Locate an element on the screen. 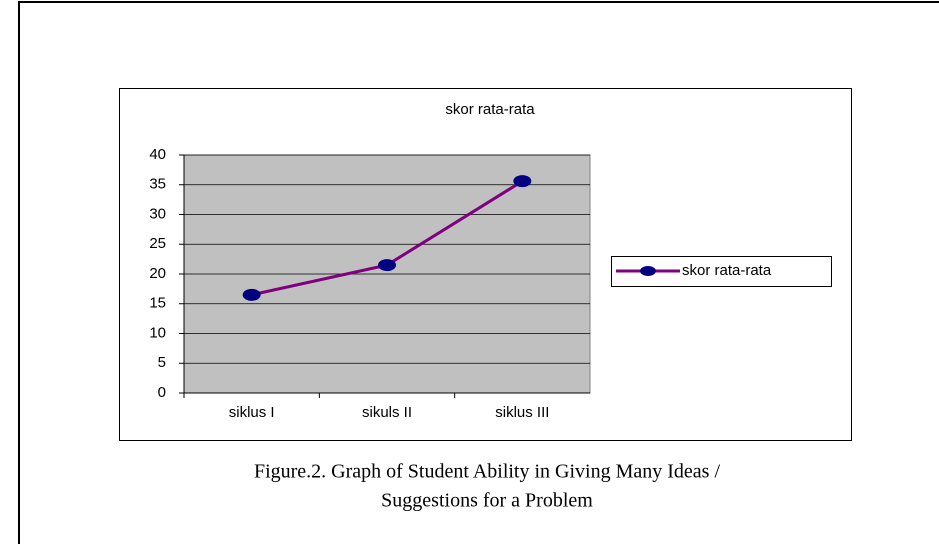  legend-label: skor rata-rata is located at coordinates (727, 270).